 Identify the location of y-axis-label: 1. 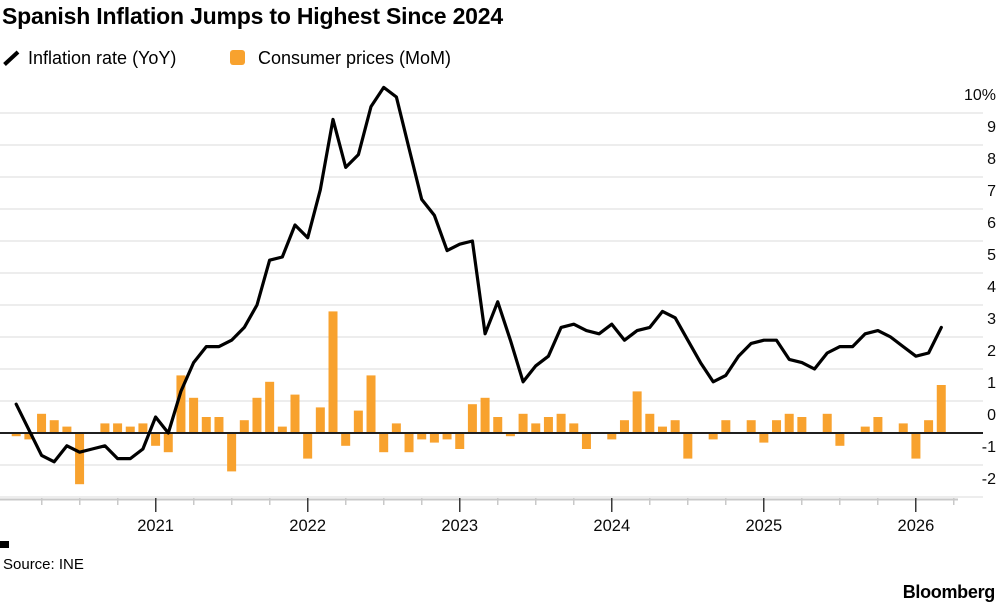
(991, 383).